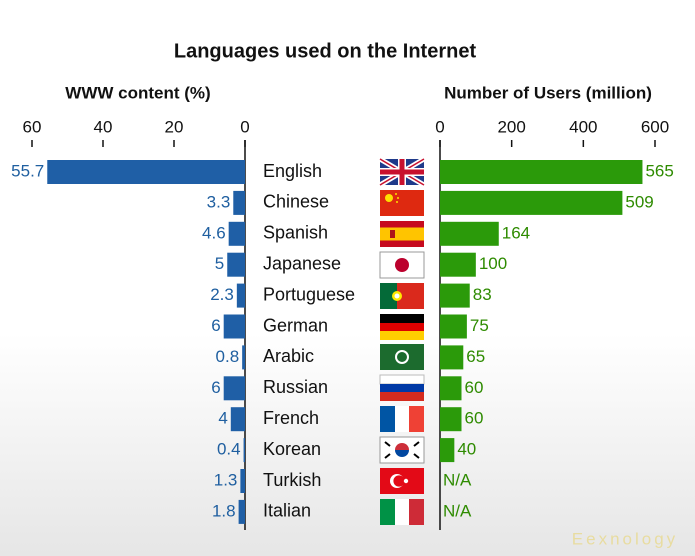  What do you see at coordinates (287, 511) in the screenshot?
I see `category-label: Italian` at bounding box center [287, 511].